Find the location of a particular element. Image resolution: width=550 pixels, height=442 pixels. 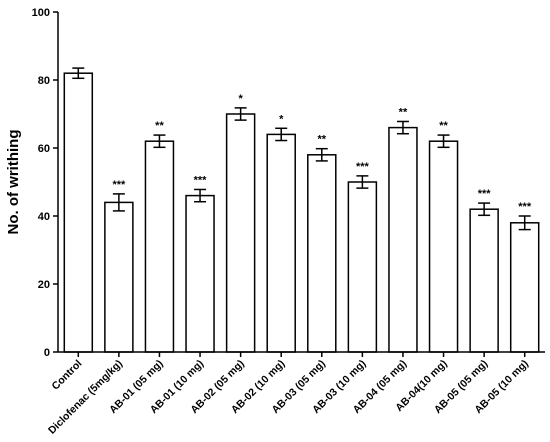

y-tick-label: 100 is located at coordinates (41, 13).